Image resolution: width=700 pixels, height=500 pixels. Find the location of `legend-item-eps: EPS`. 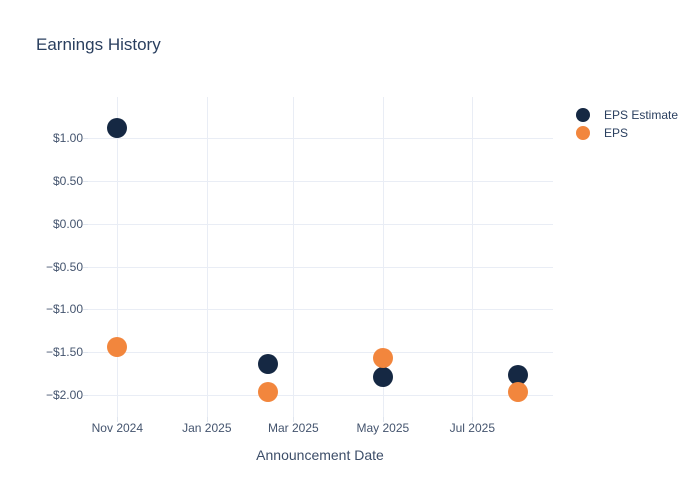

legend-item-eps: EPS is located at coordinates (626, 133).